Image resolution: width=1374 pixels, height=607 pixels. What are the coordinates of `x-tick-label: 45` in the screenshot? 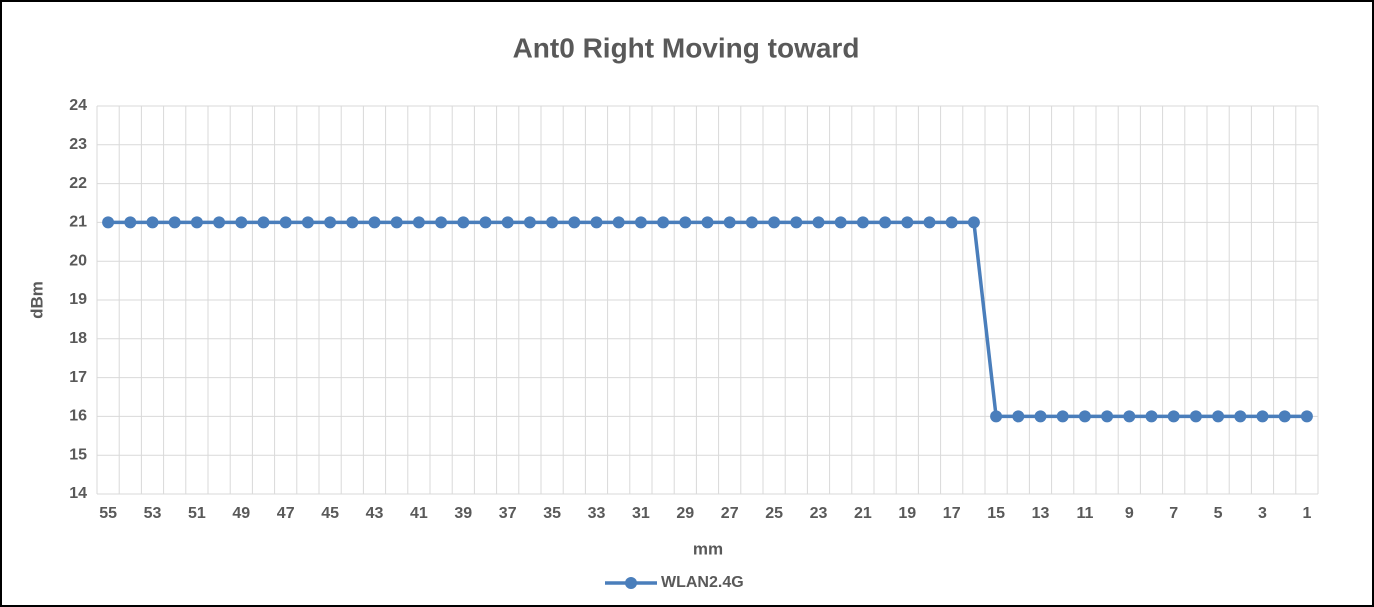 It's located at (330, 513).